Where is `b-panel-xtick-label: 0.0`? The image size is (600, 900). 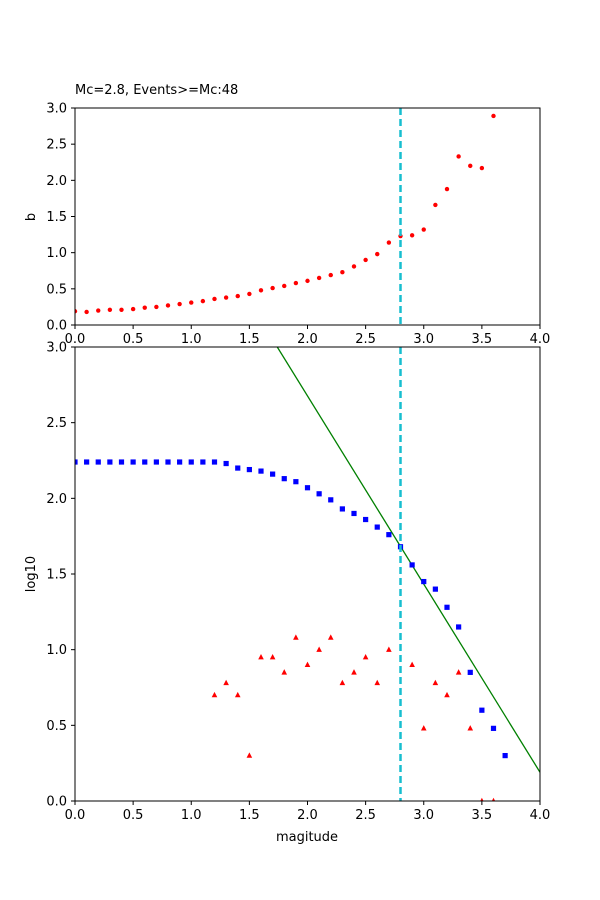 b-panel-xtick-label: 0.0 is located at coordinates (75, 339).